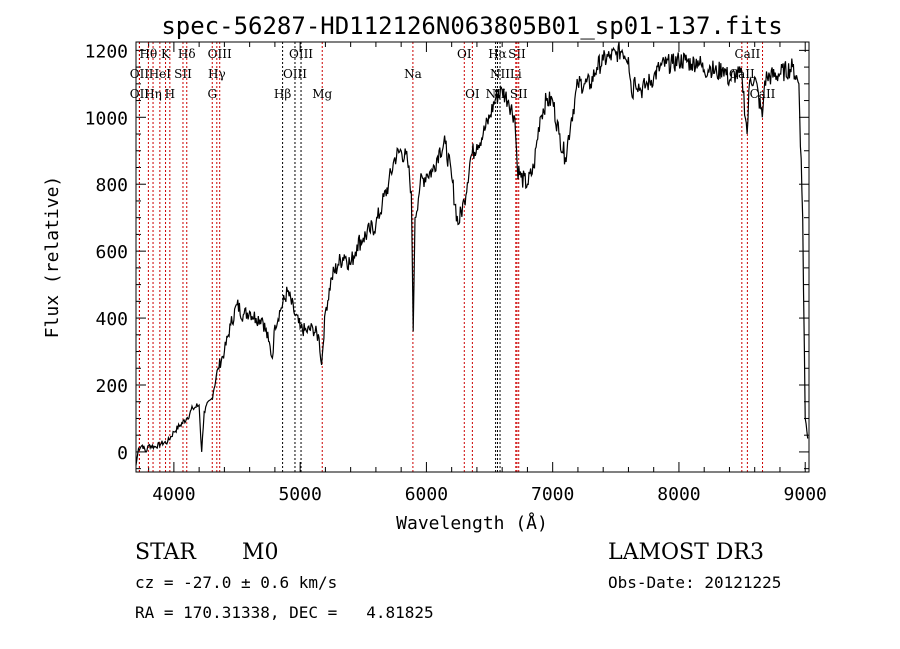  What do you see at coordinates (805, 494) in the screenshot?
I see `x-tick-label: 9000` at bounding box center [805, 494].